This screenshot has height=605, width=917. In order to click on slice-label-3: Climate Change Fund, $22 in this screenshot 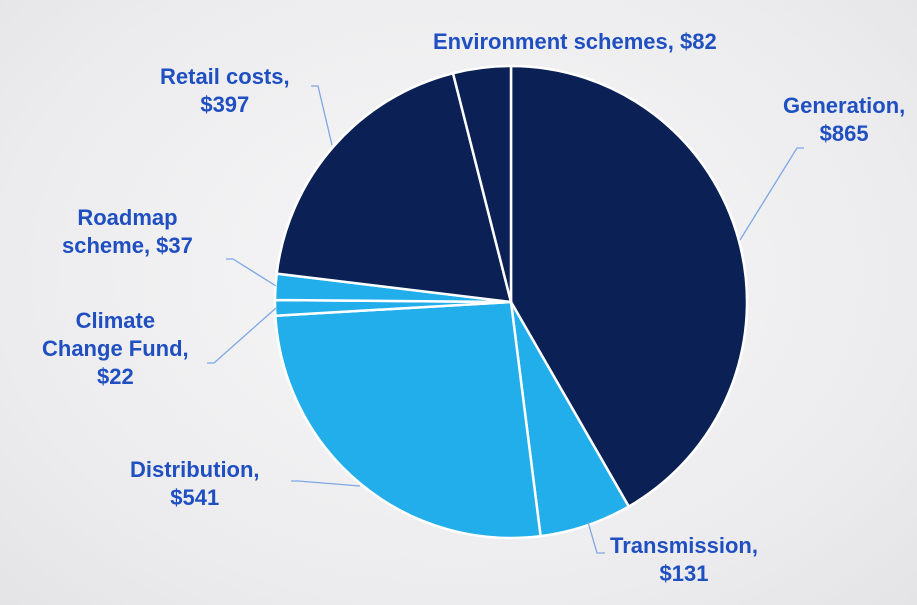, I will do `click(115, 349)`.